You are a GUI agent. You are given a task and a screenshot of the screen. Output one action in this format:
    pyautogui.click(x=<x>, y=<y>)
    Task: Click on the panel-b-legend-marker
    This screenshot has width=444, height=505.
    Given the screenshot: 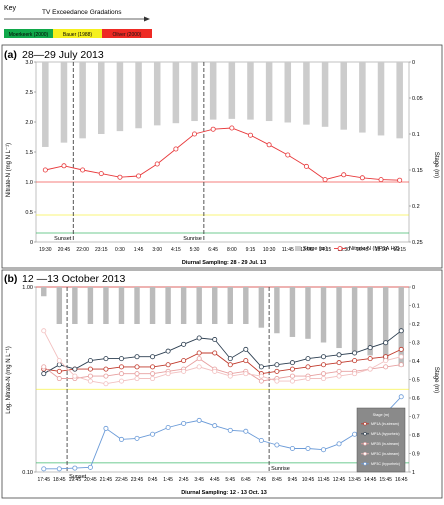 What is the action you would take?
    pyautogui.click(x=365, y=424)
    